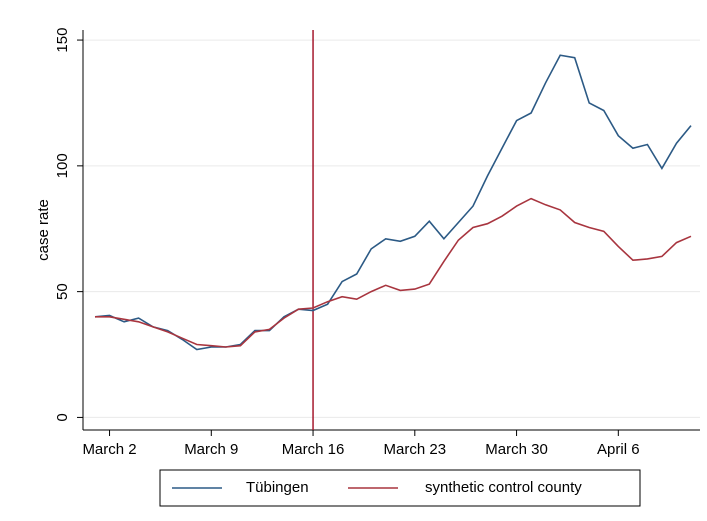  What do you see at coordinates (43, 230) in the screenshot?
I see `y-axis-label: case rate` at bounding box center [43, 230].